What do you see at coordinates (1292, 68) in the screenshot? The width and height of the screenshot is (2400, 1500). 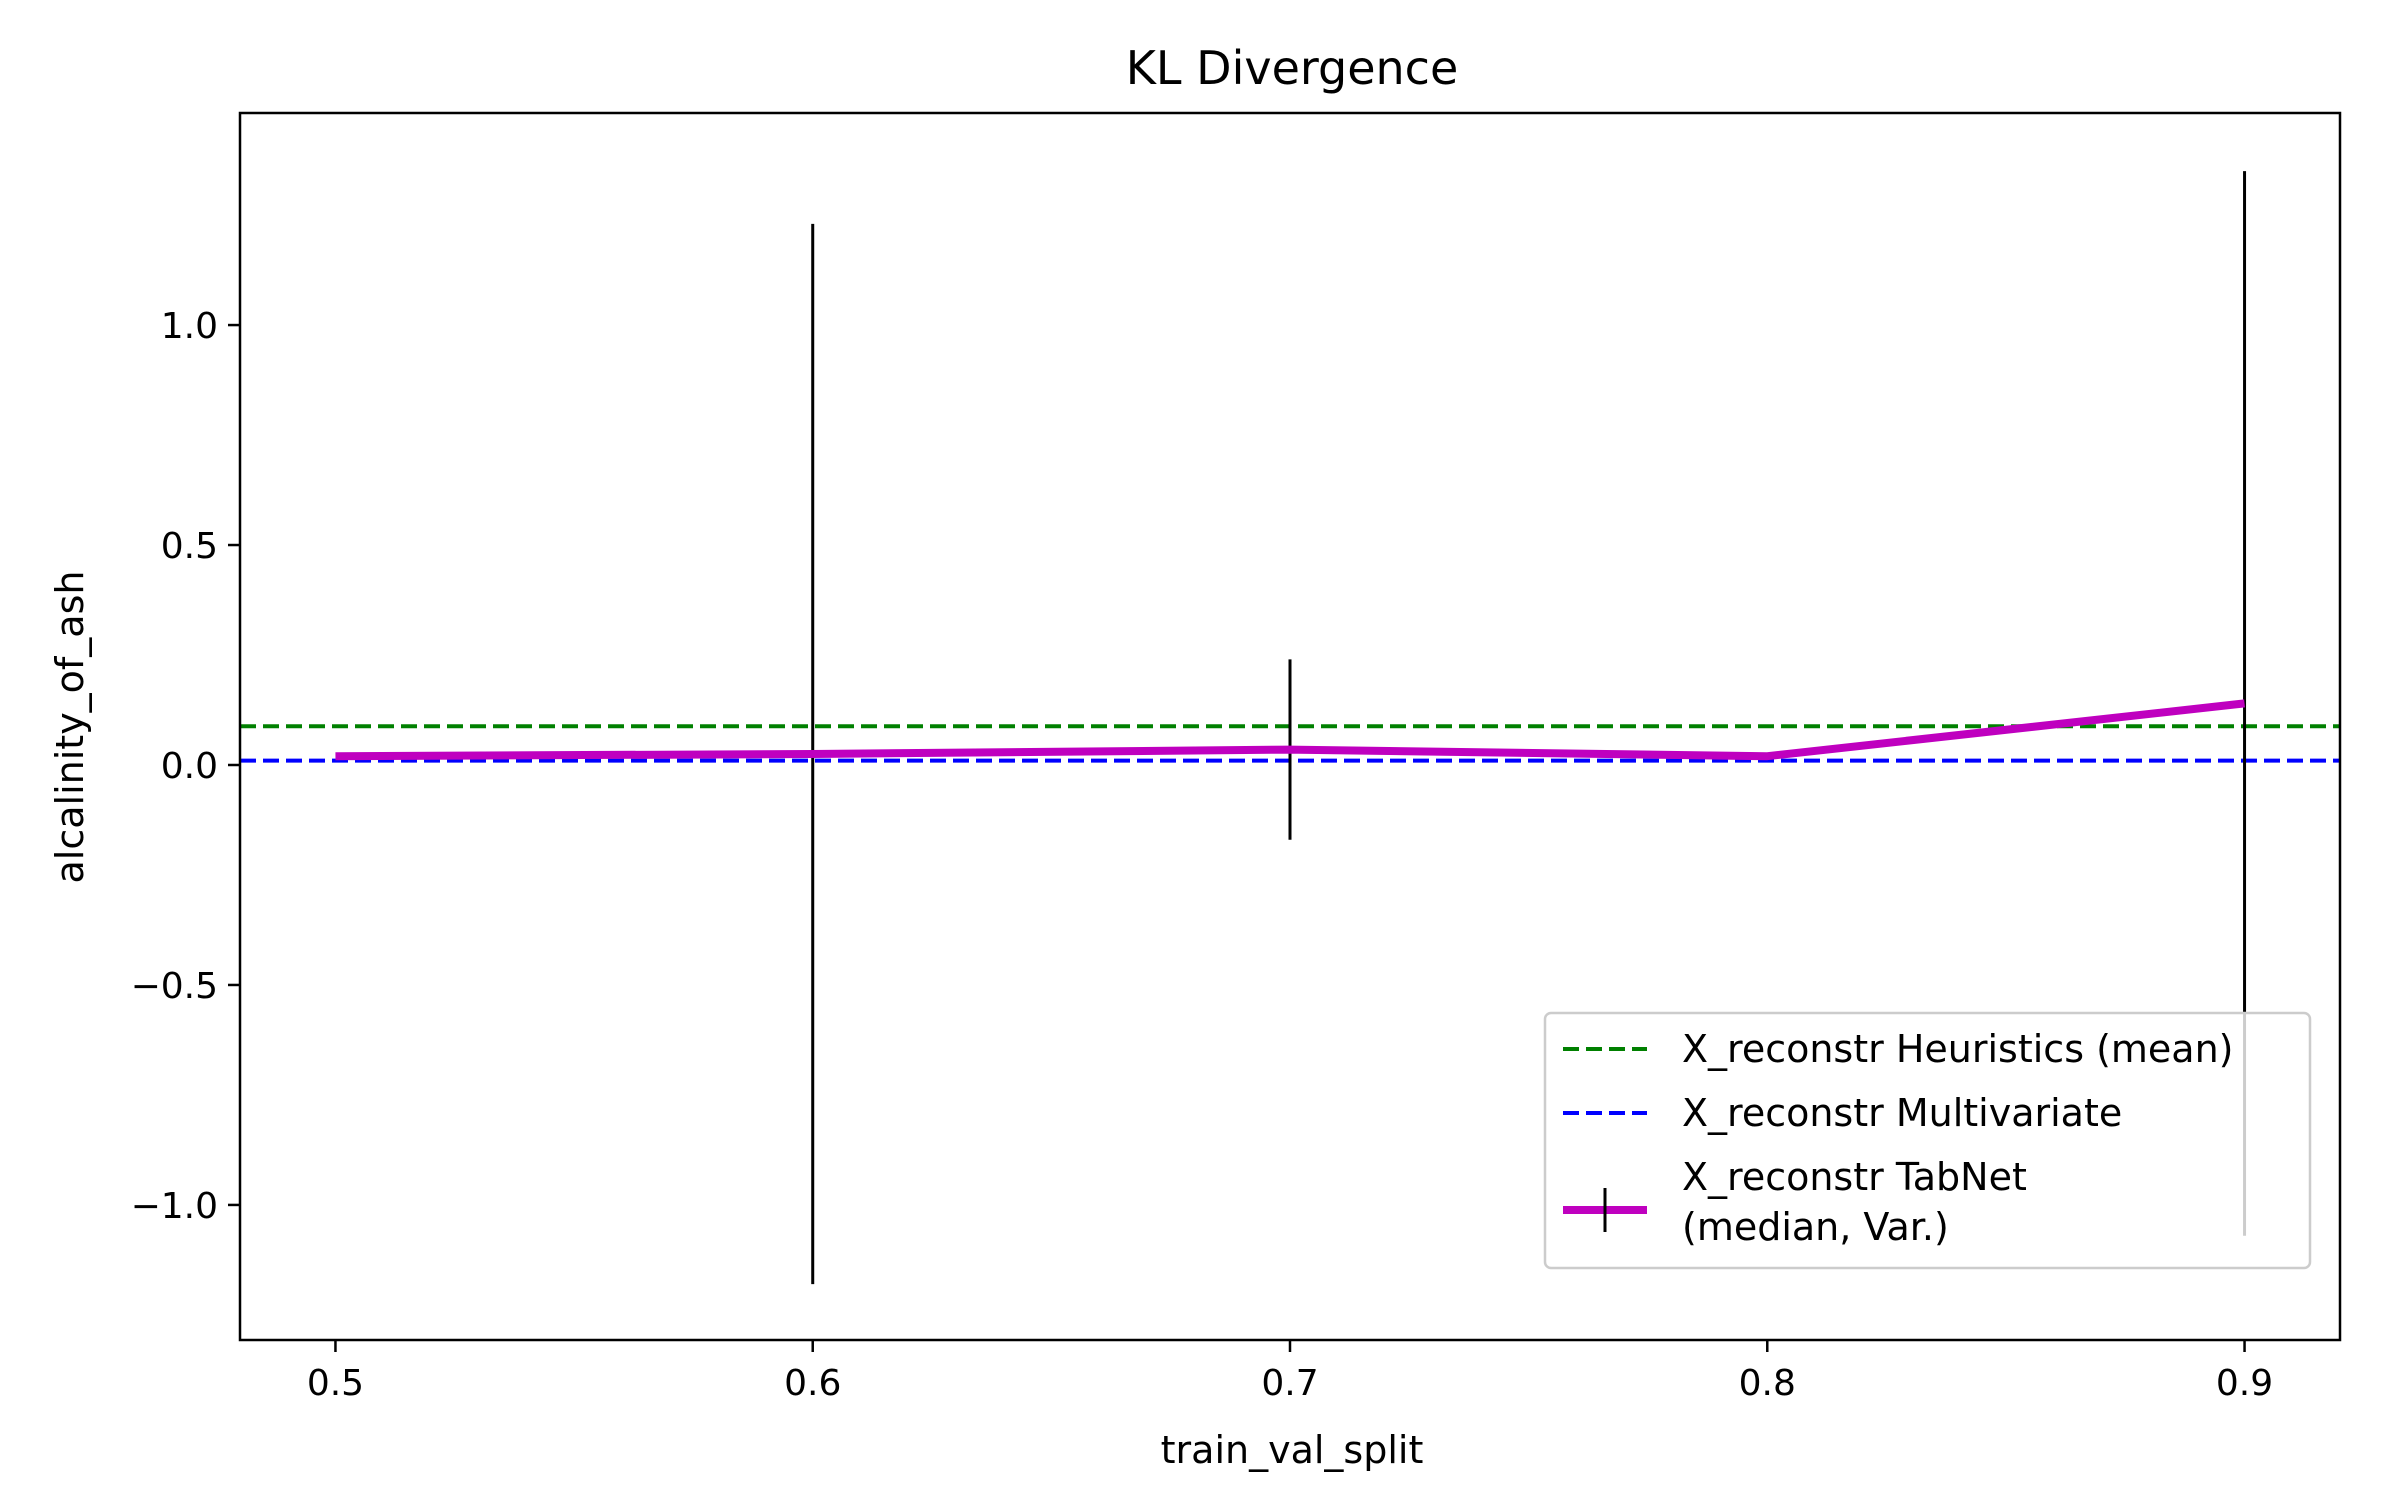 I see `chart-title: KL Divergence` at bounding box center [1292, 68].